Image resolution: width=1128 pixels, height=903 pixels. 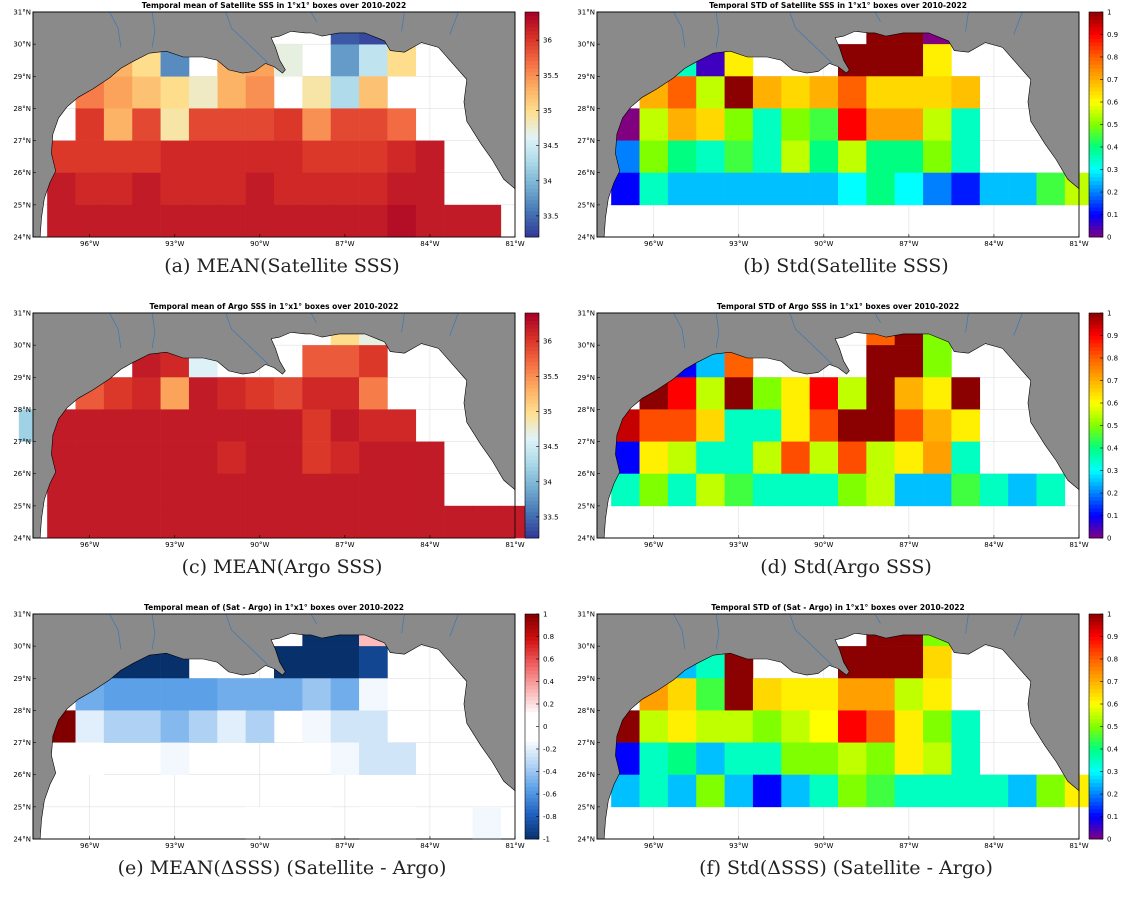 I want to click on figure-caption: (d) Std(Argo SSS), so click(x=846, y=567).